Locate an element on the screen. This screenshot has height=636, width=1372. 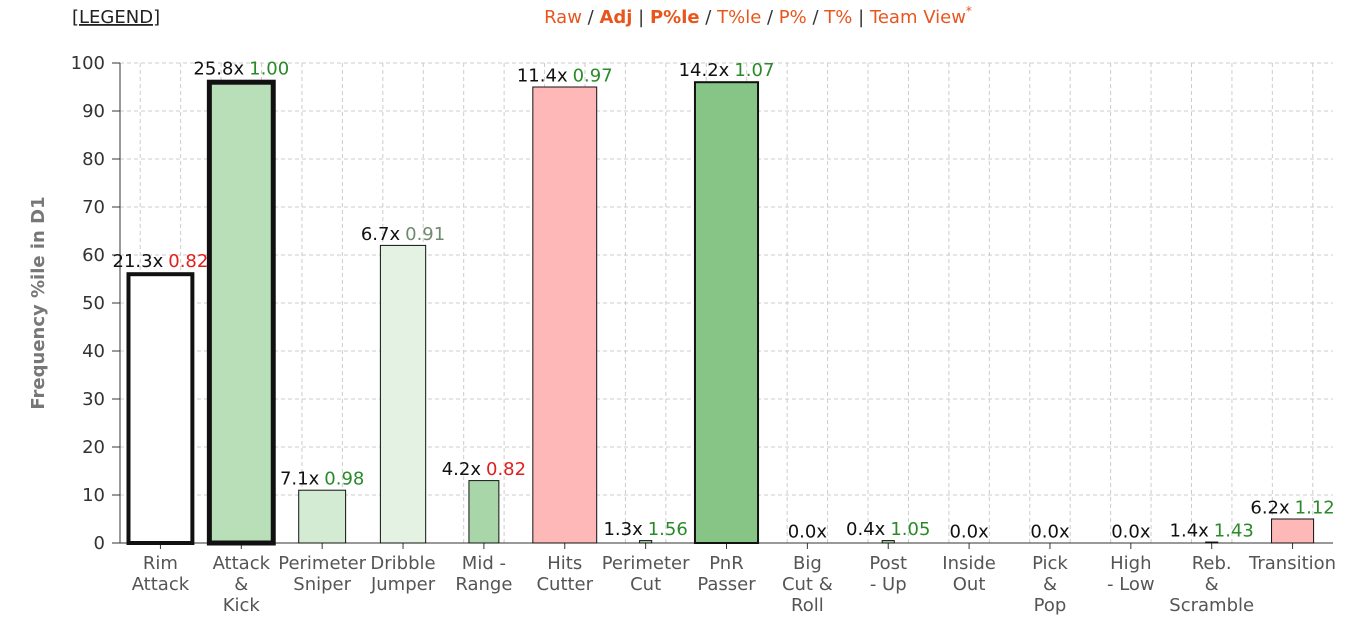
view-link: Adj is located at coordinates (615, 17).